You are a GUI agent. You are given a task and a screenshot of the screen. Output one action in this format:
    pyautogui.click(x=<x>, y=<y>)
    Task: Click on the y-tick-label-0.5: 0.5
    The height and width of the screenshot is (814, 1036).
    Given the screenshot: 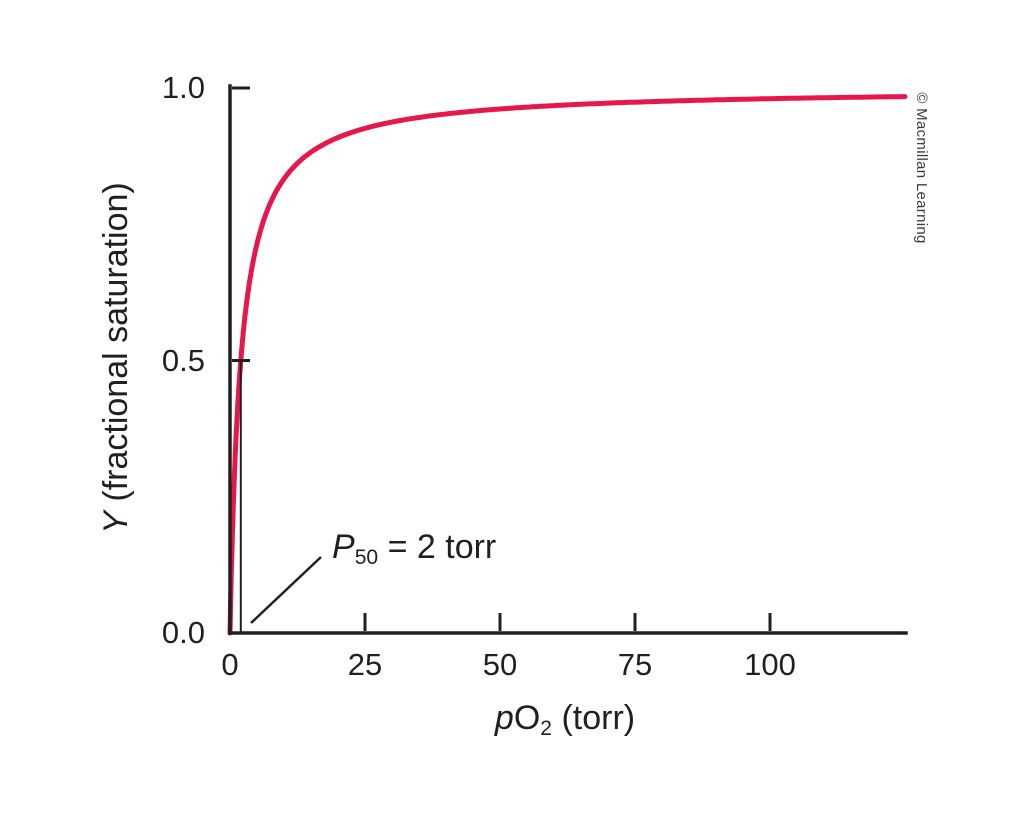 What is the action you would take?
    pyautogui.click(x=183, y=360)
    